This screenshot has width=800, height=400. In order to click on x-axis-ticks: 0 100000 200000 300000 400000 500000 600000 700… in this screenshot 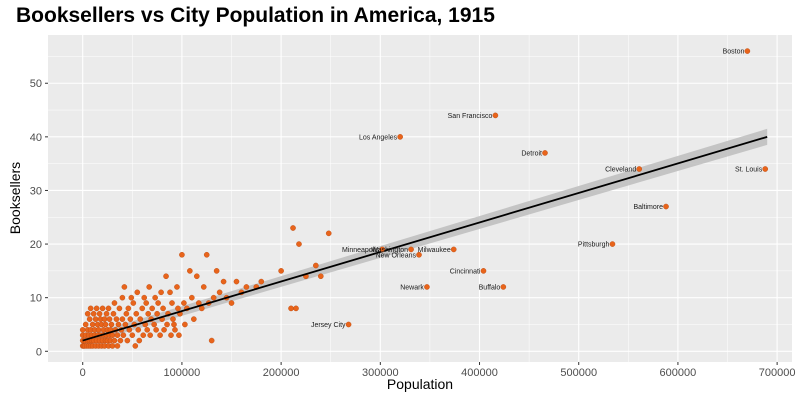, I will do `click(437, 370)`.